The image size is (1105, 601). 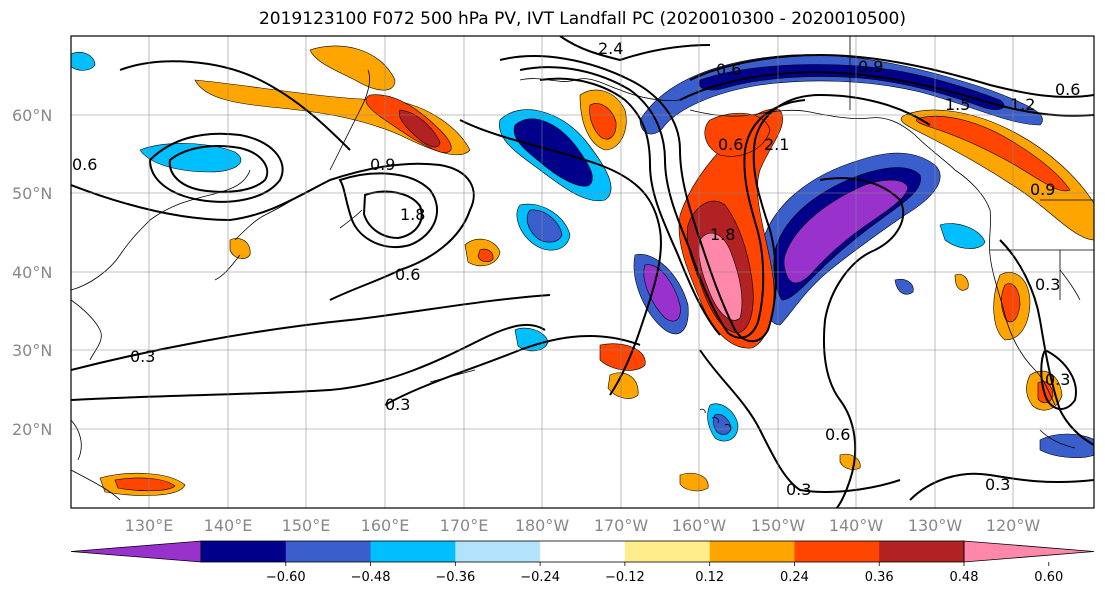 I want to click on latitude-labels: 60°N 50°N 40°N 30°N 20°N, so click(x=32, y=272).